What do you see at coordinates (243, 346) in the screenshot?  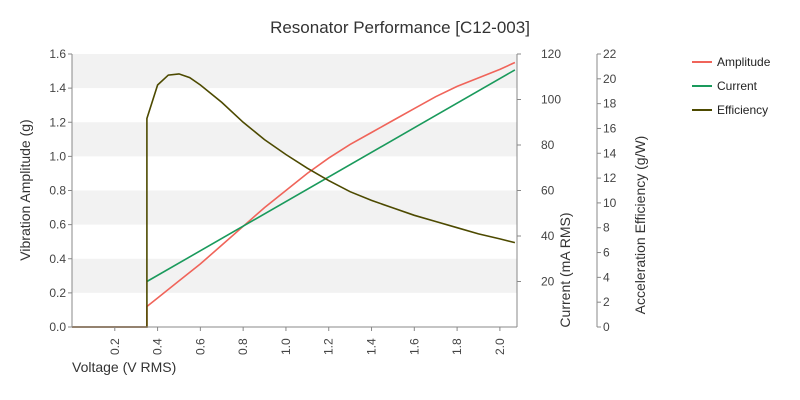 I see `x-tick-label: 0.8` at bounding box center [243, 346].